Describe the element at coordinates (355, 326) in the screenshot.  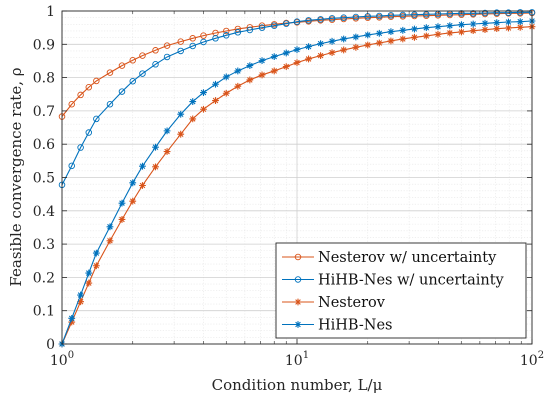
I see `legend-item-label: HiHB-Nes` at that location.